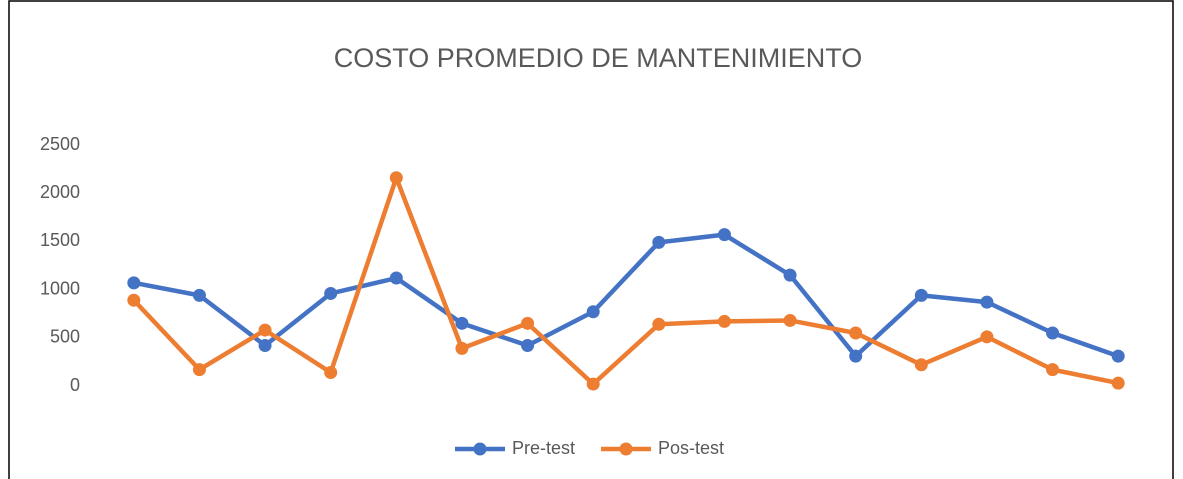  What do you see at coordinates (60, 240) in the screenshot?
I see `y-tick-label: 1500` at bounding box center [60, 240].